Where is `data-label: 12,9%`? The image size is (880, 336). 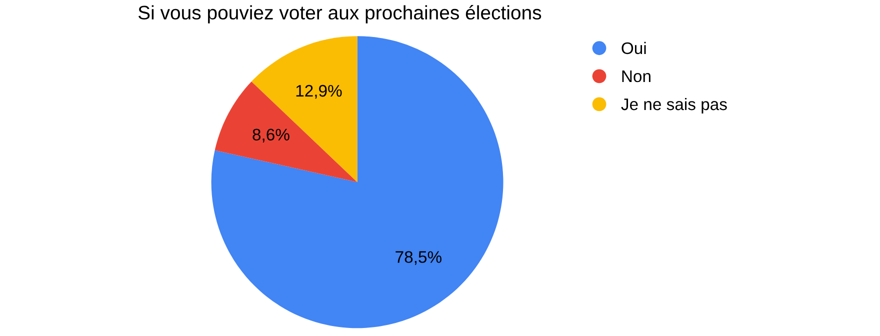
data-label: 12,9% is located at coordinates (319, 91).